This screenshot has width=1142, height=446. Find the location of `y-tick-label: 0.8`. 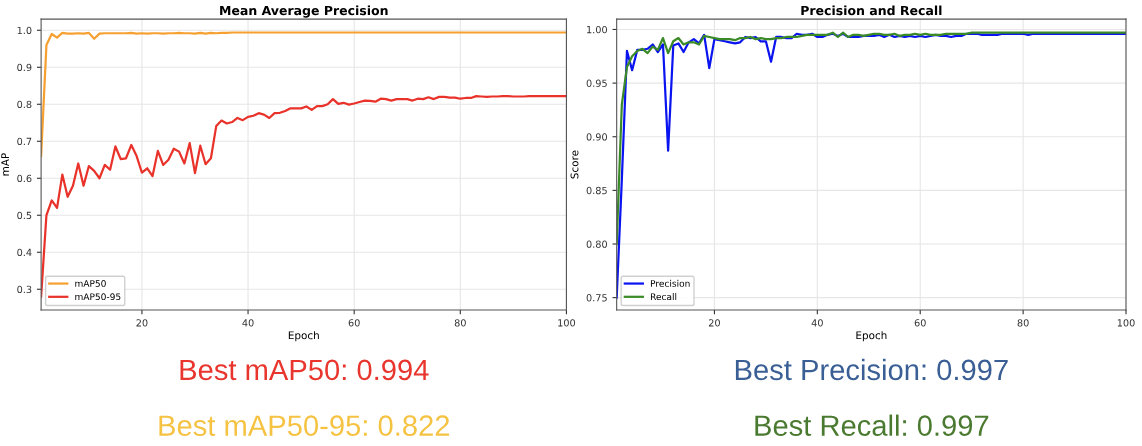

y-tick-label: 0.8 is located at coordinates (24, 104).